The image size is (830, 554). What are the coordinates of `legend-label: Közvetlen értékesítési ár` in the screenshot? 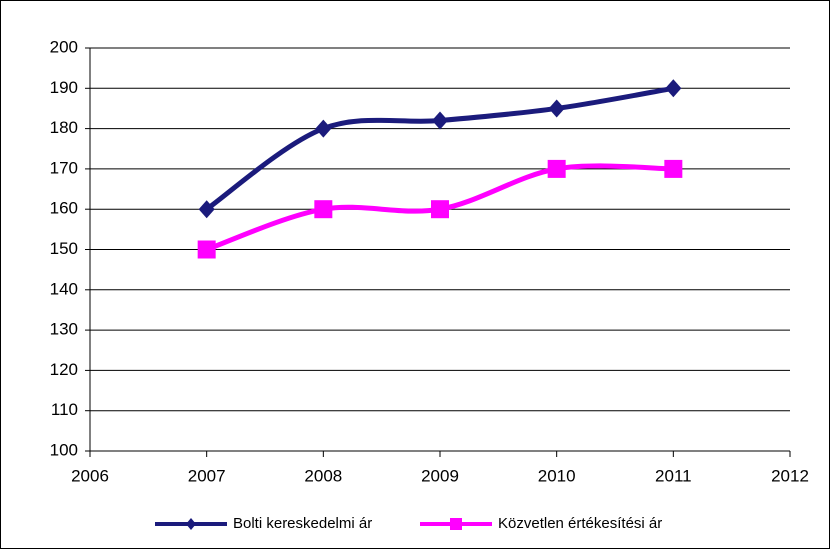 It's located at (580, 523).